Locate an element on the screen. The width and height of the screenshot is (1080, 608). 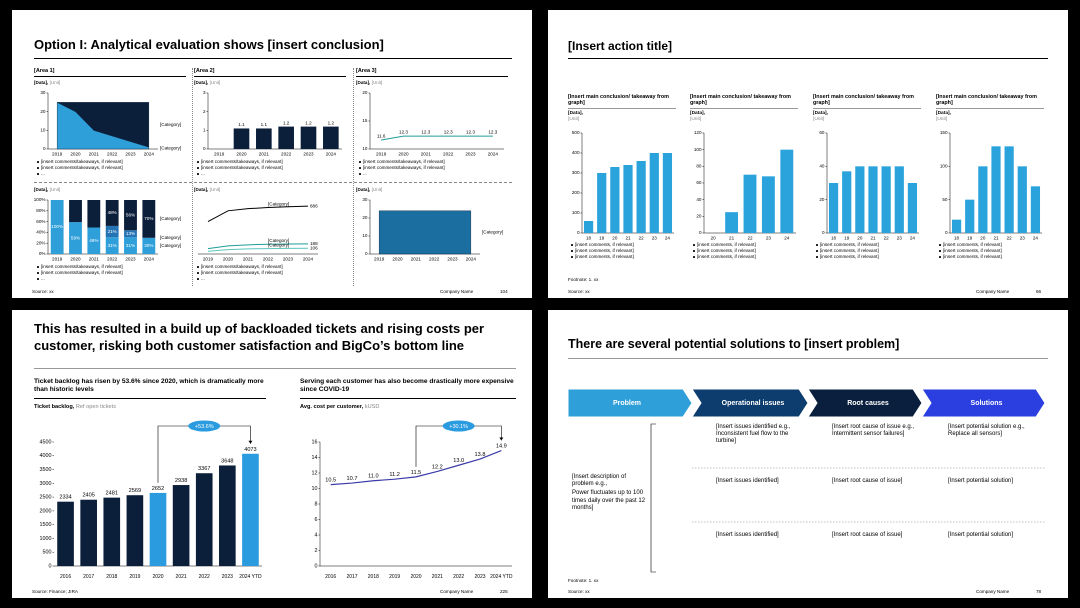
line is located at coordinates (258, 246).